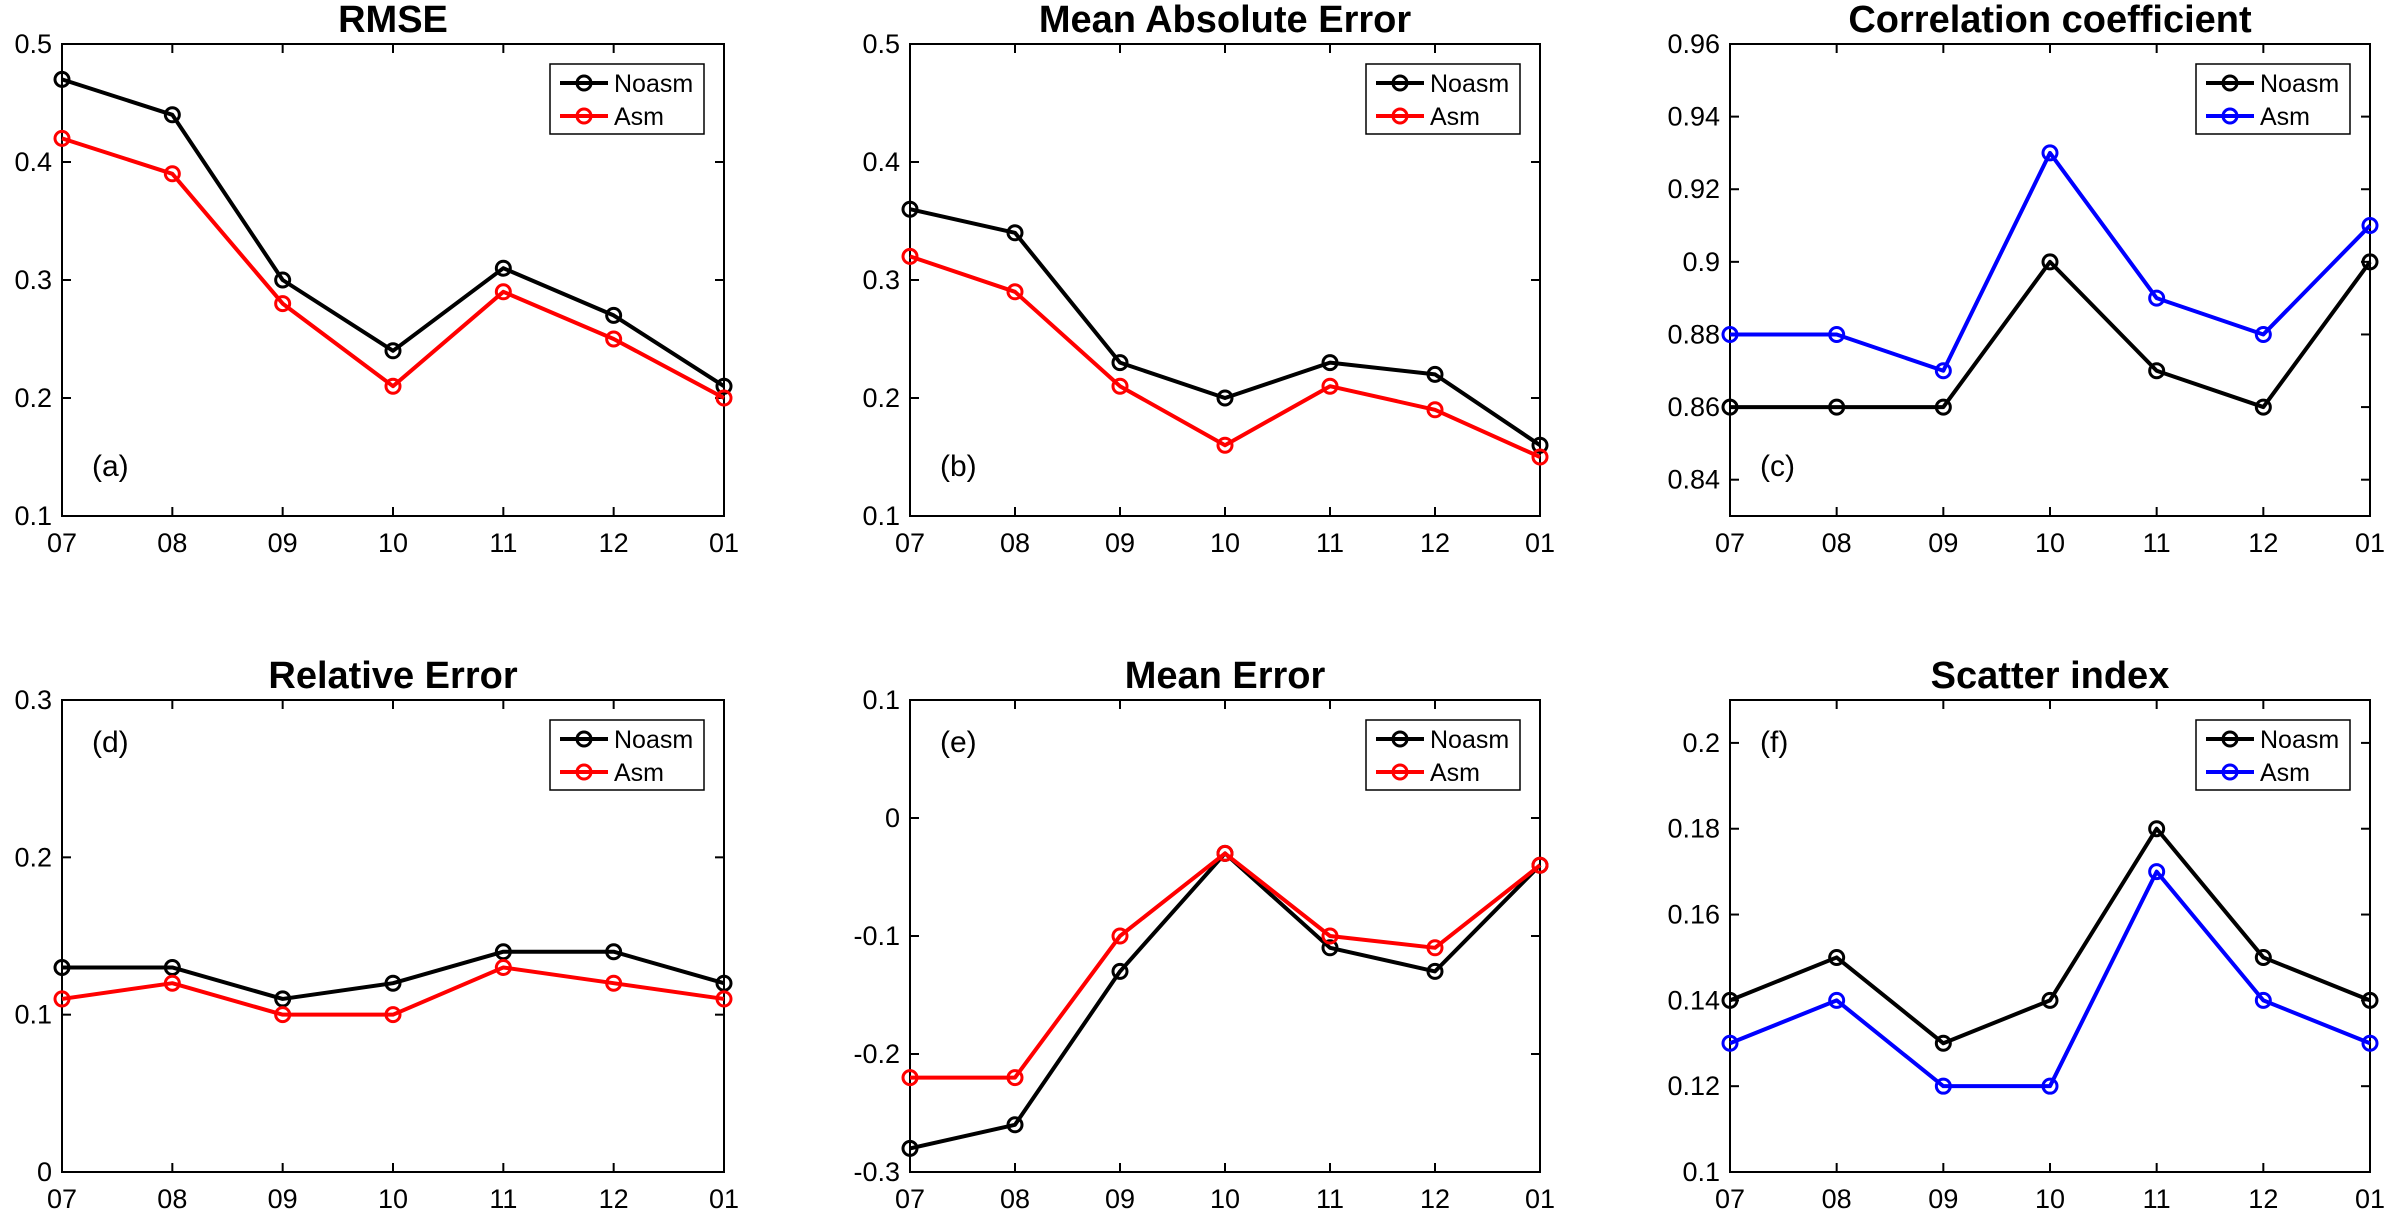  I want to click on panel-e-legend-label-noasm: Noasm, so click(1469, 740).